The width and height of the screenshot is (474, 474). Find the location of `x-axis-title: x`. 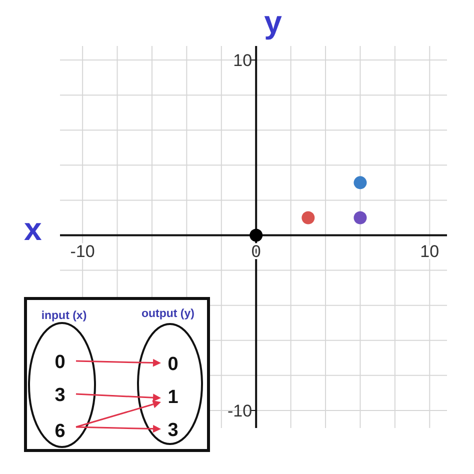

x-axis-title: x is located at coordinates (33, 229).